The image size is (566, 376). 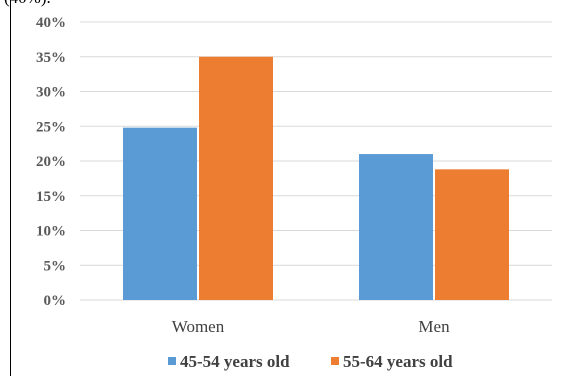 What do you see at coordinates (235, 361) in the screenshot?
I see `legend-label: 45-54 years old` at bounding box center [235, 361].